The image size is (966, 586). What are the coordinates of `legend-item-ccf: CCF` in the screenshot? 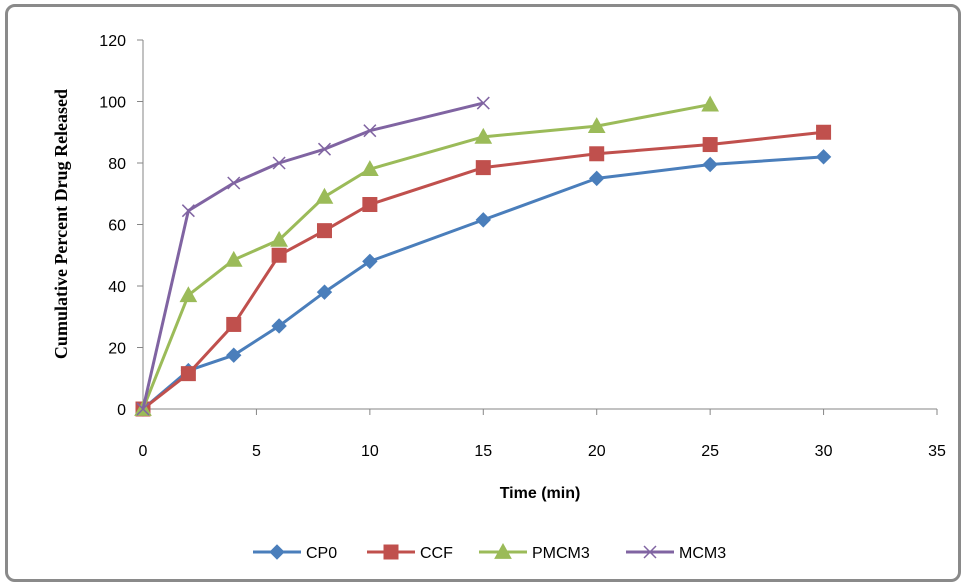 It's located at (410, 553).